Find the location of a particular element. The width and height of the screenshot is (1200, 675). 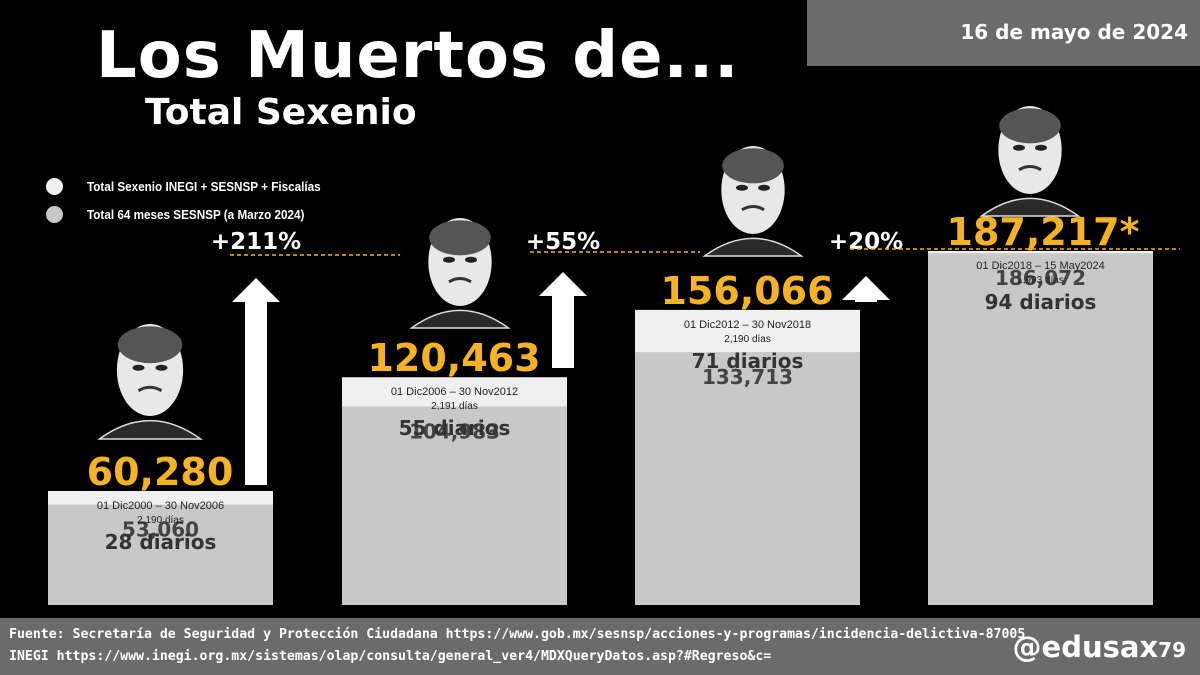

partial-value-label-1: 53,060 is located at coordinates (160, 530).